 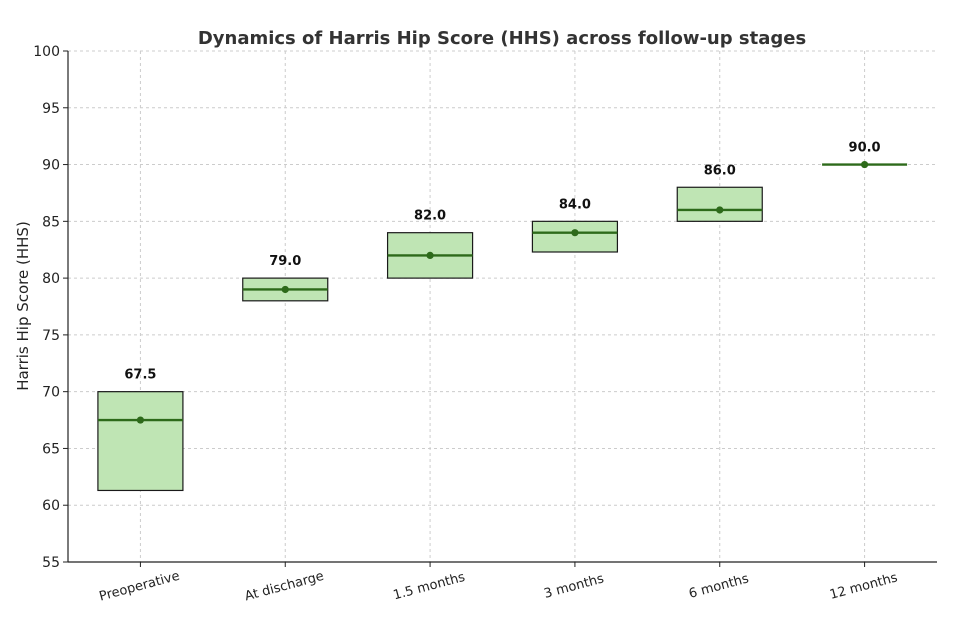 What do you see at coordinates (51, 166) in the screenshot?
I see `y-tick-label: 90` at bounding box center [51, 166].